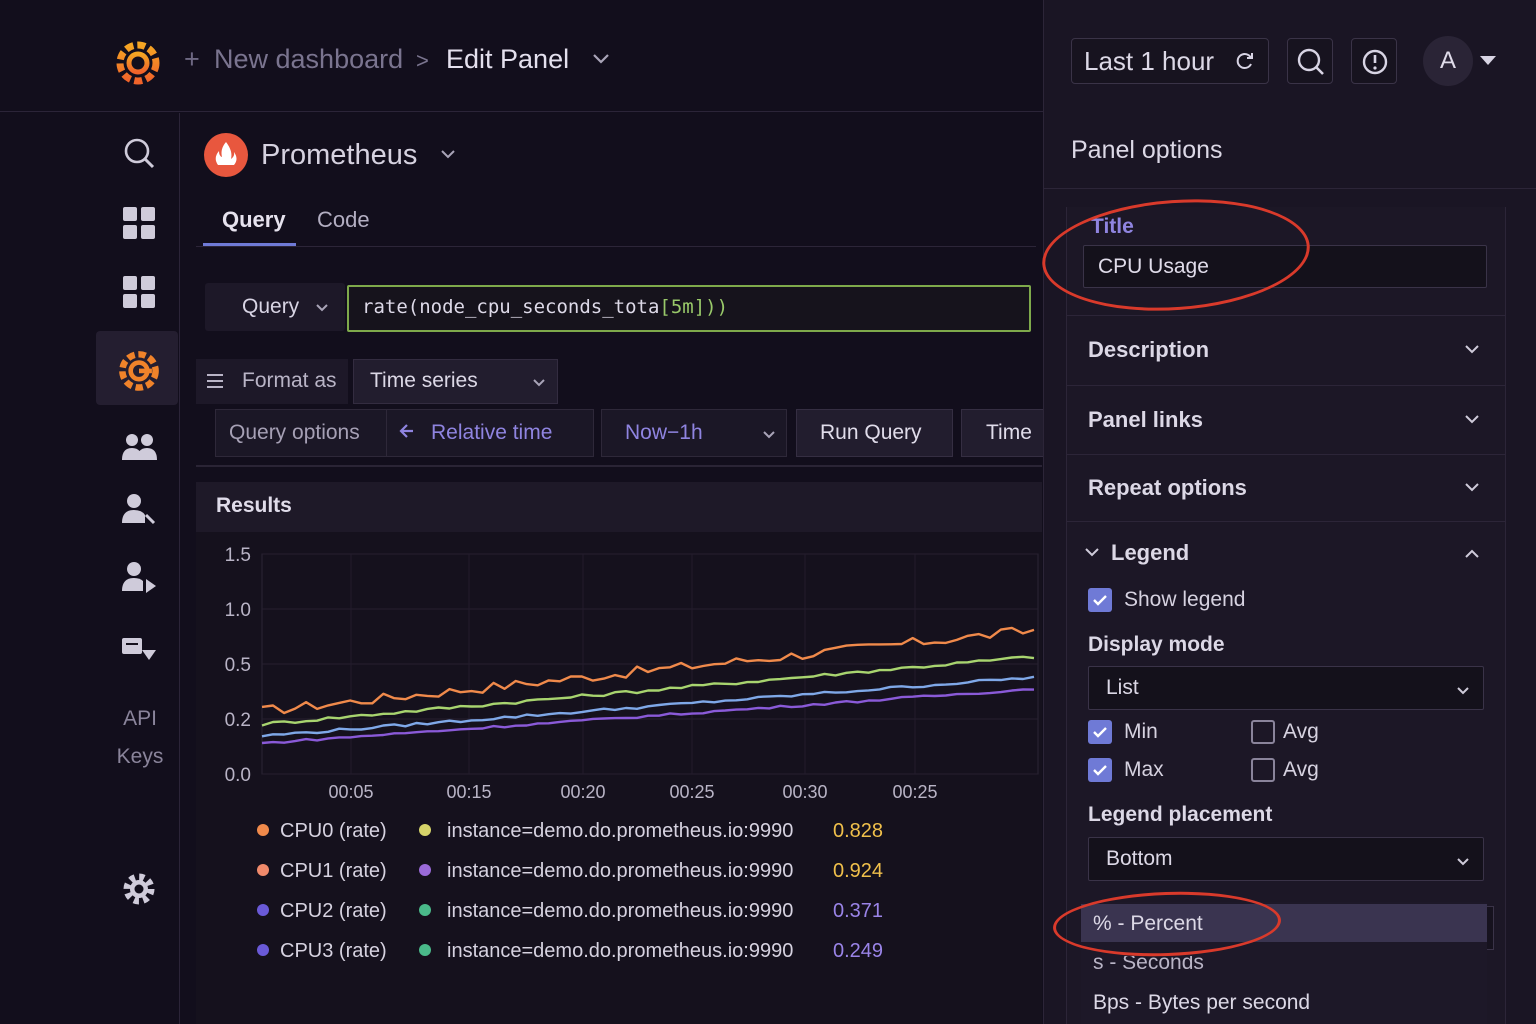 The image size is (1536, 1024). I want to click on sidebar-item-active, so click(137, 368).